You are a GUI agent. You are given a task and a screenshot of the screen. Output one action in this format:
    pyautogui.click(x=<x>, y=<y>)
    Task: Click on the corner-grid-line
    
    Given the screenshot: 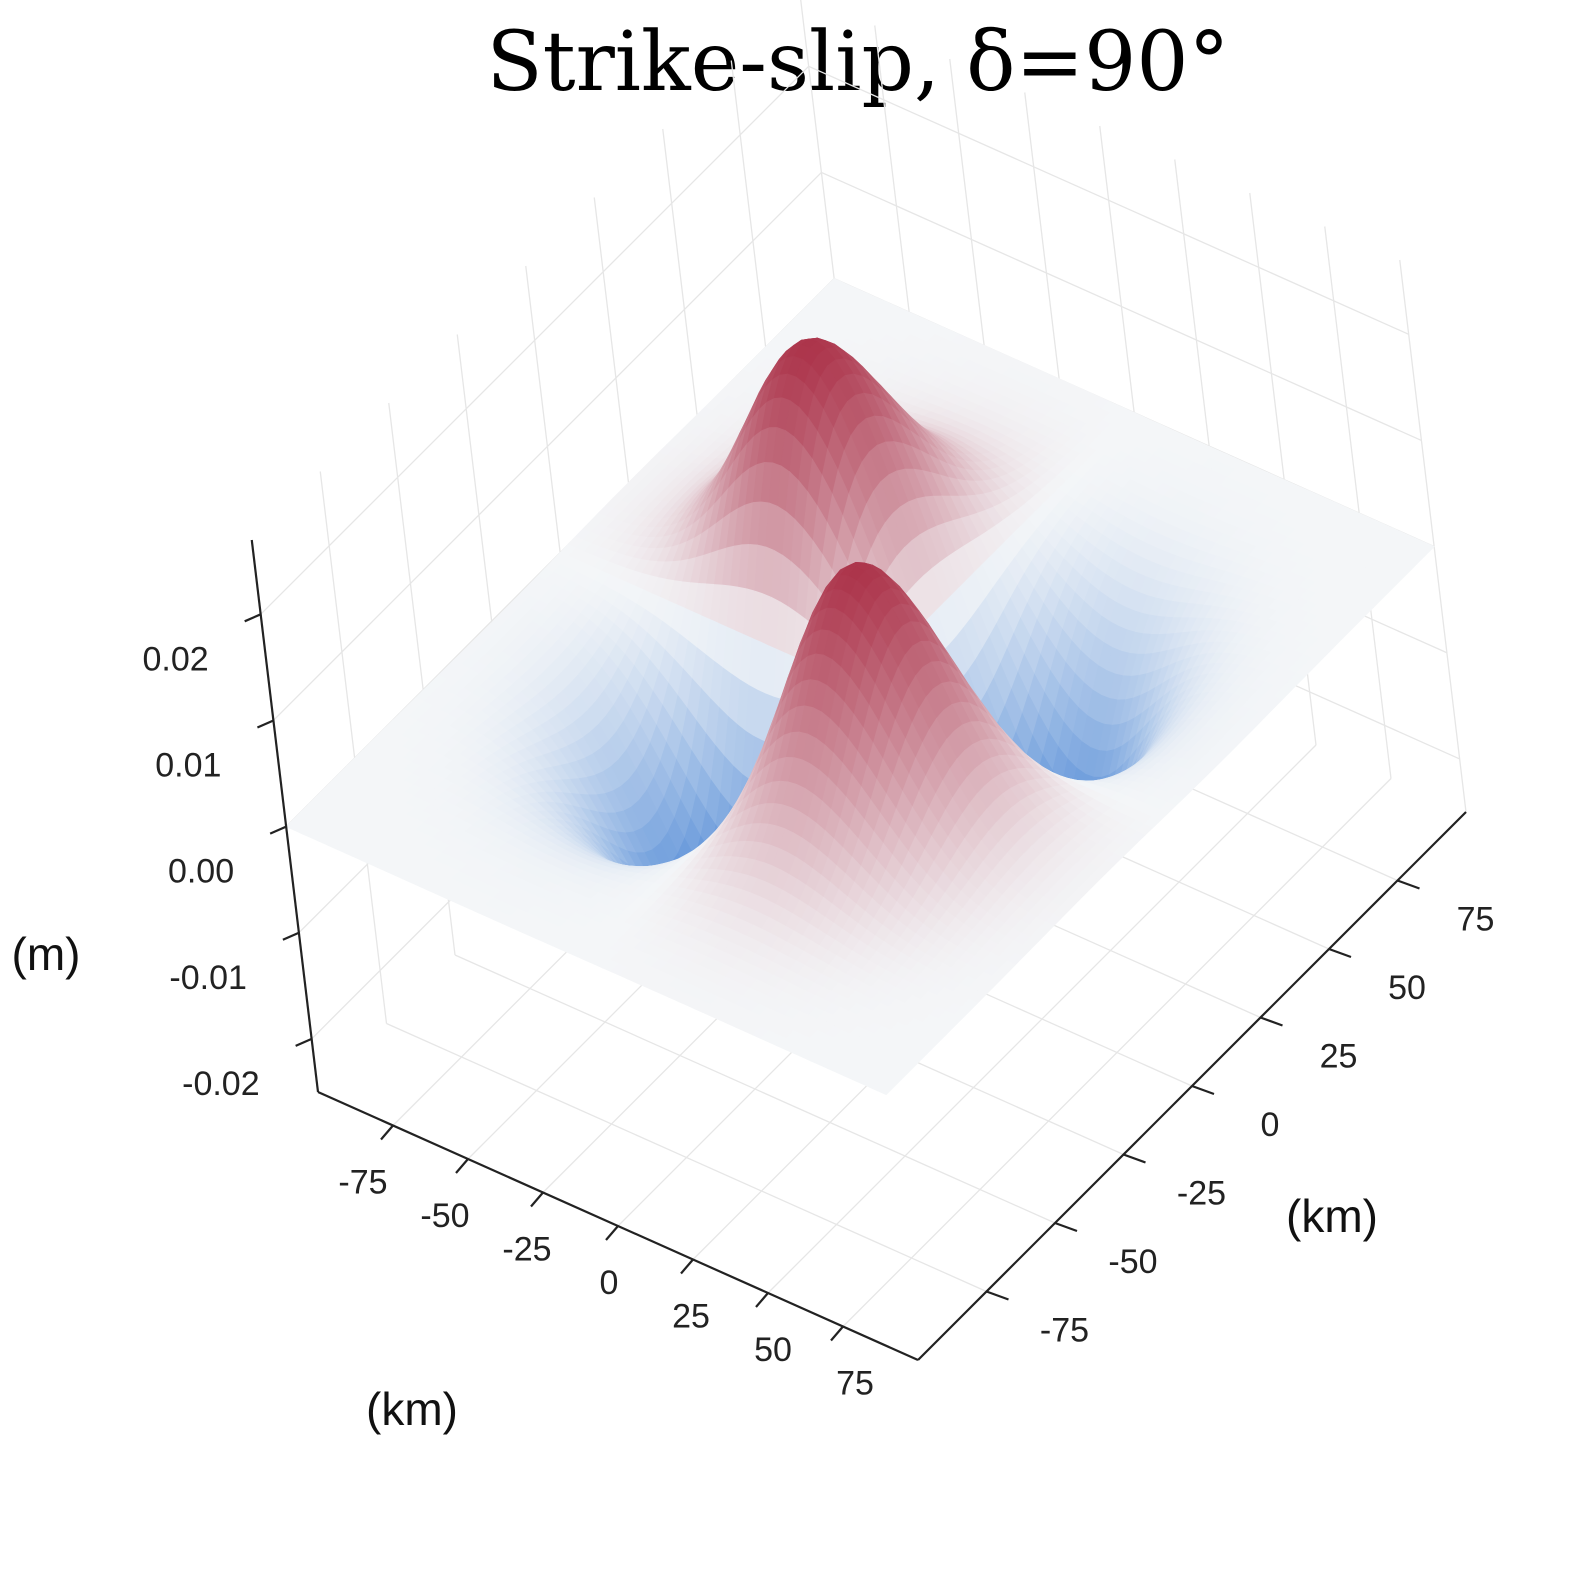 What is the action you would take?
    pyautogui.click(x=1433, y=536)
    